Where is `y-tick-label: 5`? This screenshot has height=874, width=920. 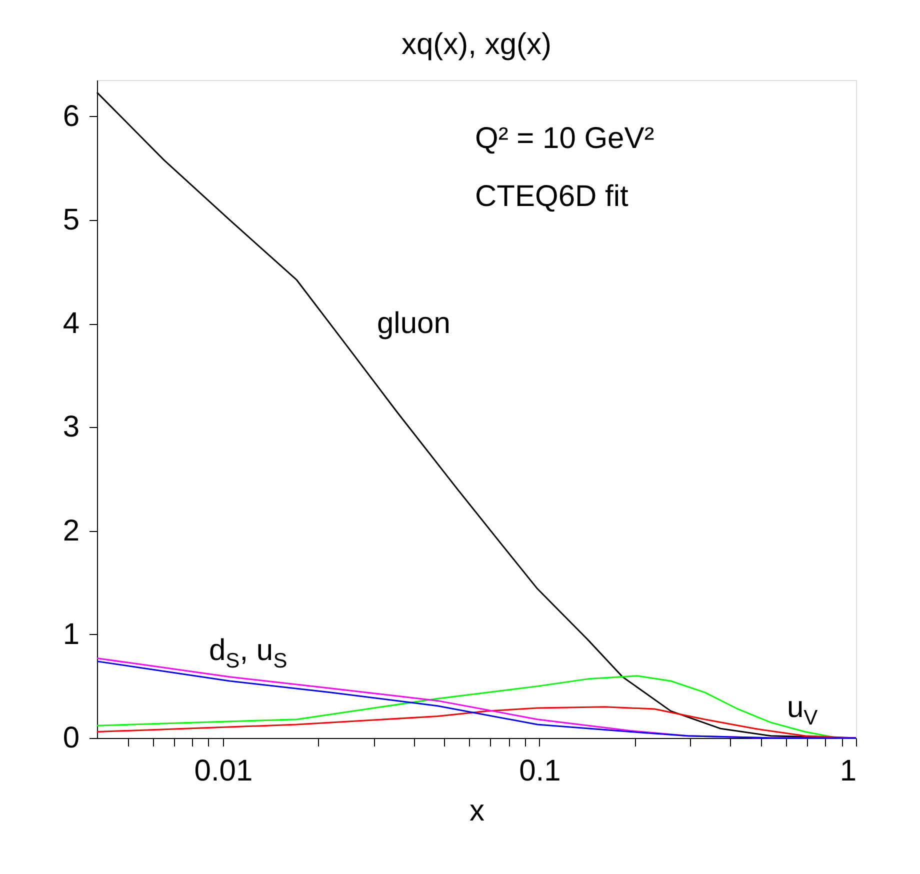 y-tick-label: 5 is located at coordinates (71, 219).